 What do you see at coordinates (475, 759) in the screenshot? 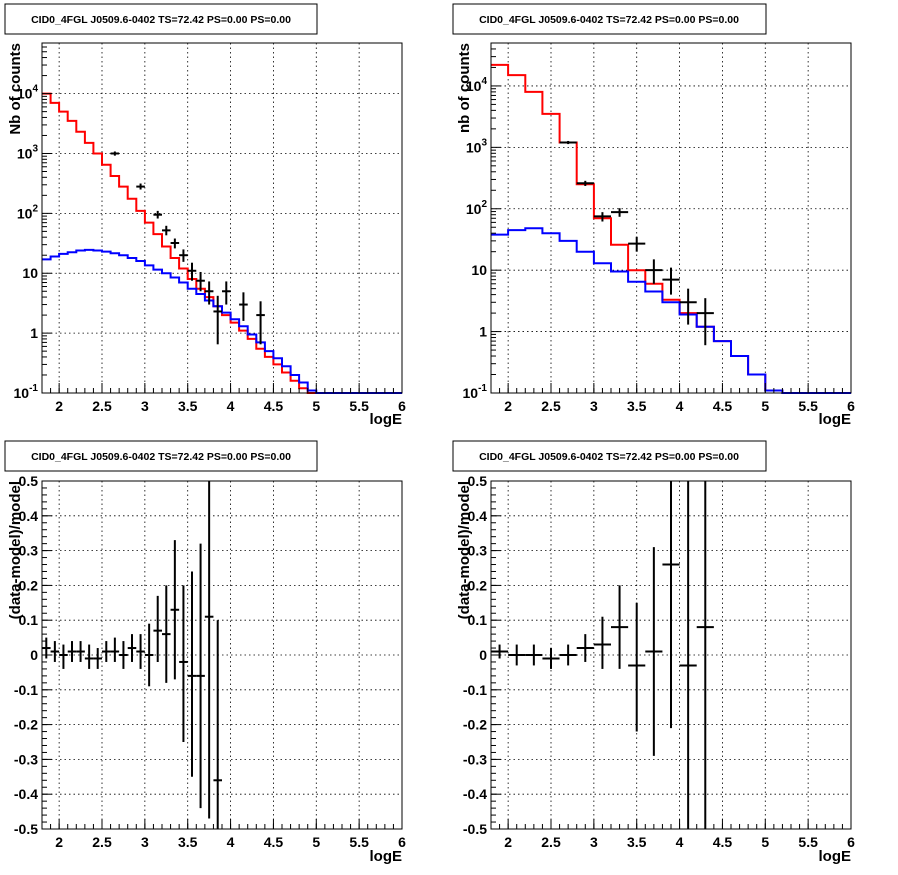
I see `y-tick-label: -0.3` at bounding box center [475, 759].